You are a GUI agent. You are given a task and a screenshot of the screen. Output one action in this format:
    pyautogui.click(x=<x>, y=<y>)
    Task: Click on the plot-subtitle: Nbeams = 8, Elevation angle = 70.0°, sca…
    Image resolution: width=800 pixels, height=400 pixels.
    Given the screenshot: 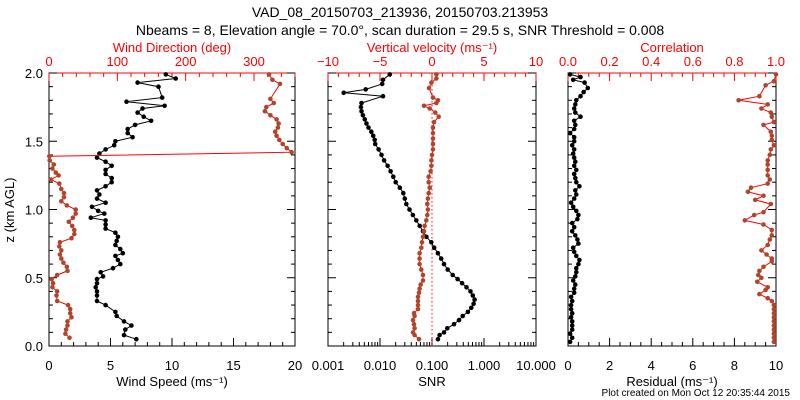 What is the action you would take?
    pyautogui.click(x=400, y=30)
    